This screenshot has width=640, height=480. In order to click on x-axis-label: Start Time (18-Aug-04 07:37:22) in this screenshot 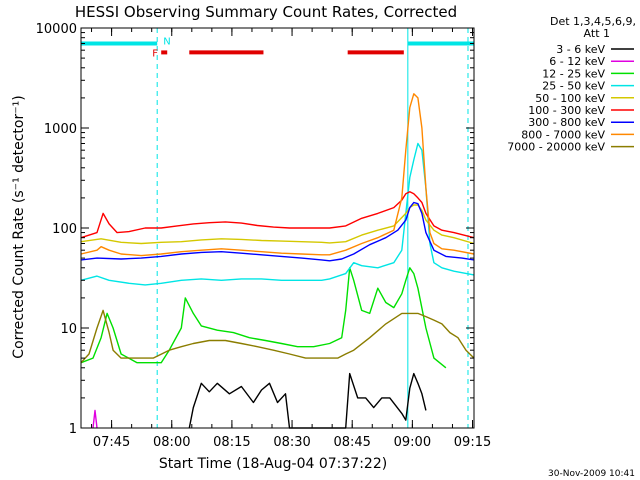, I will do `click(273, 464)`.